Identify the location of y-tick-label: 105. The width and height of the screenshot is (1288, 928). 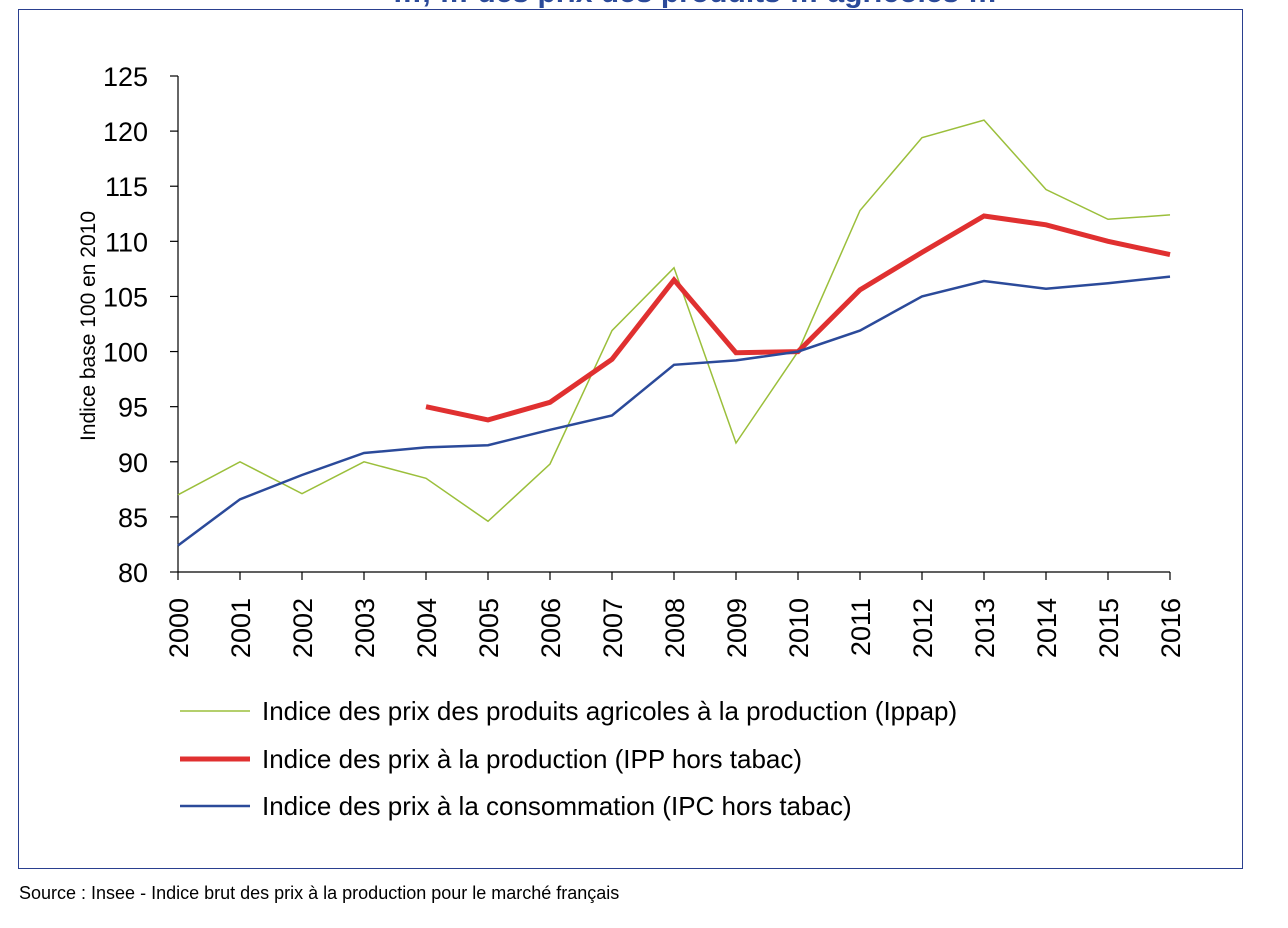
(125, 297).